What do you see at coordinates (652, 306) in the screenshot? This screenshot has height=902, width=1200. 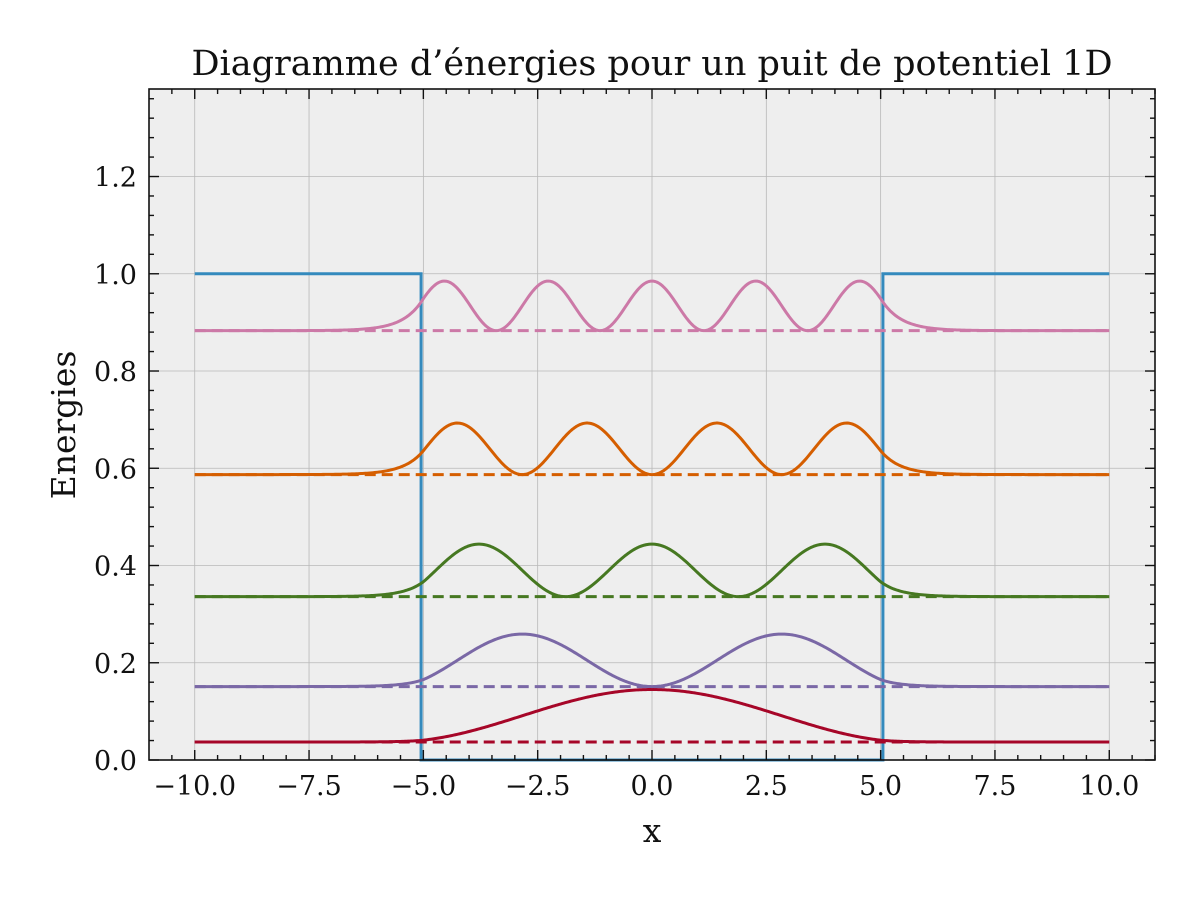 I see `wavefunction-5-curve` at bounding box center [652, 306].